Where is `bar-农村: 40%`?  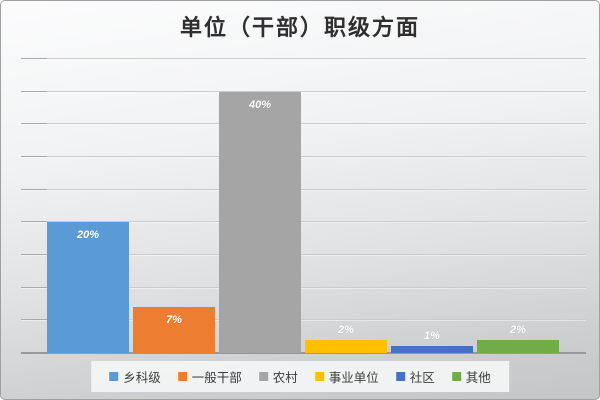 bar-农村: 40% is located at coordinates (260, 222).